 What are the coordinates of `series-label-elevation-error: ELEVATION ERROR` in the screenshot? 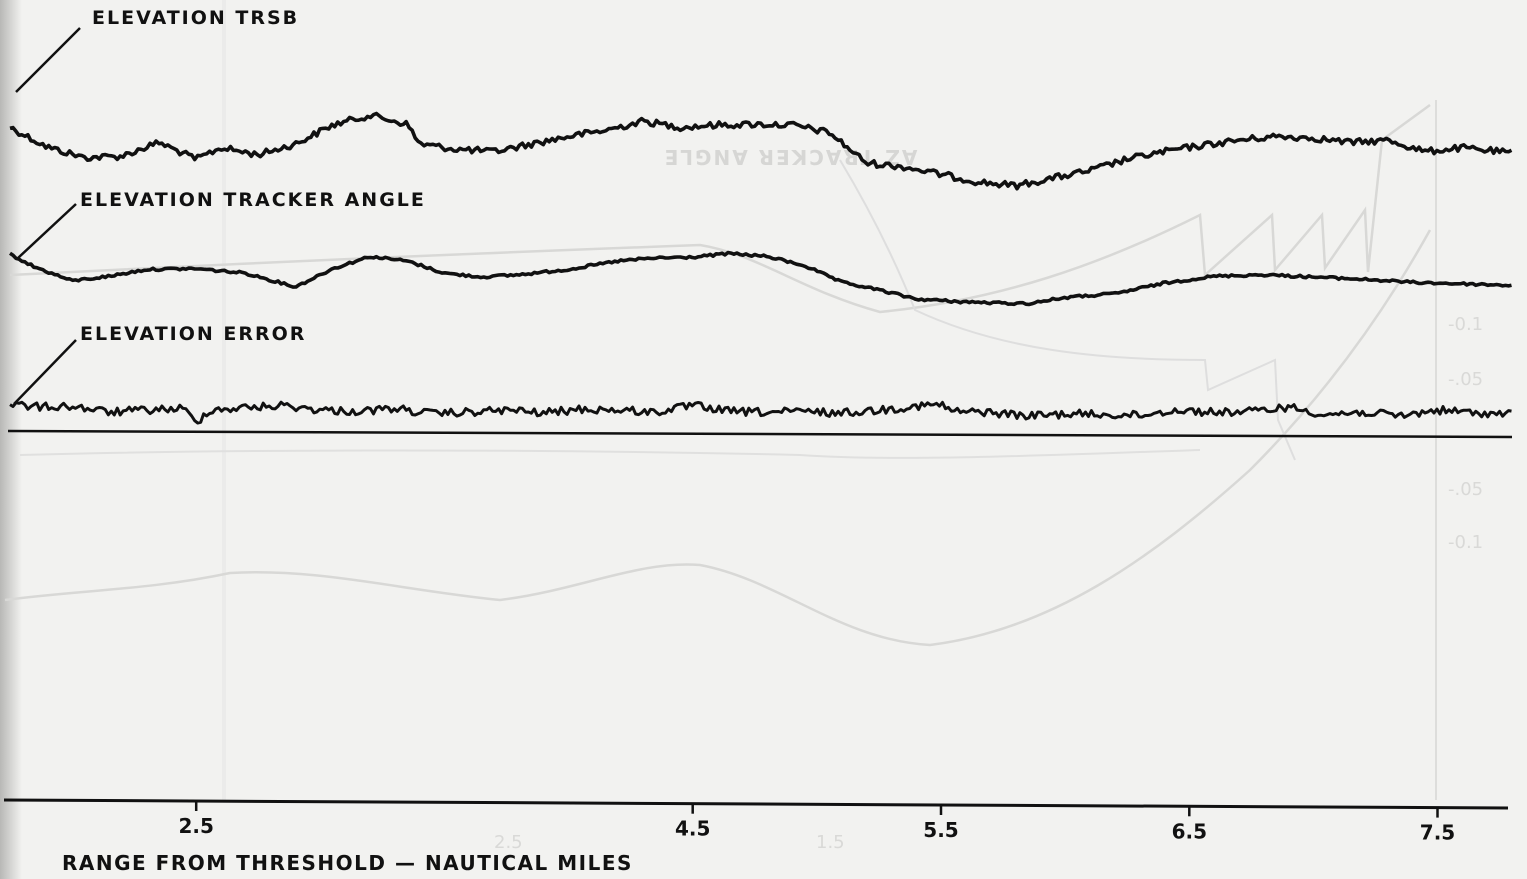 It's located at (193, 334).